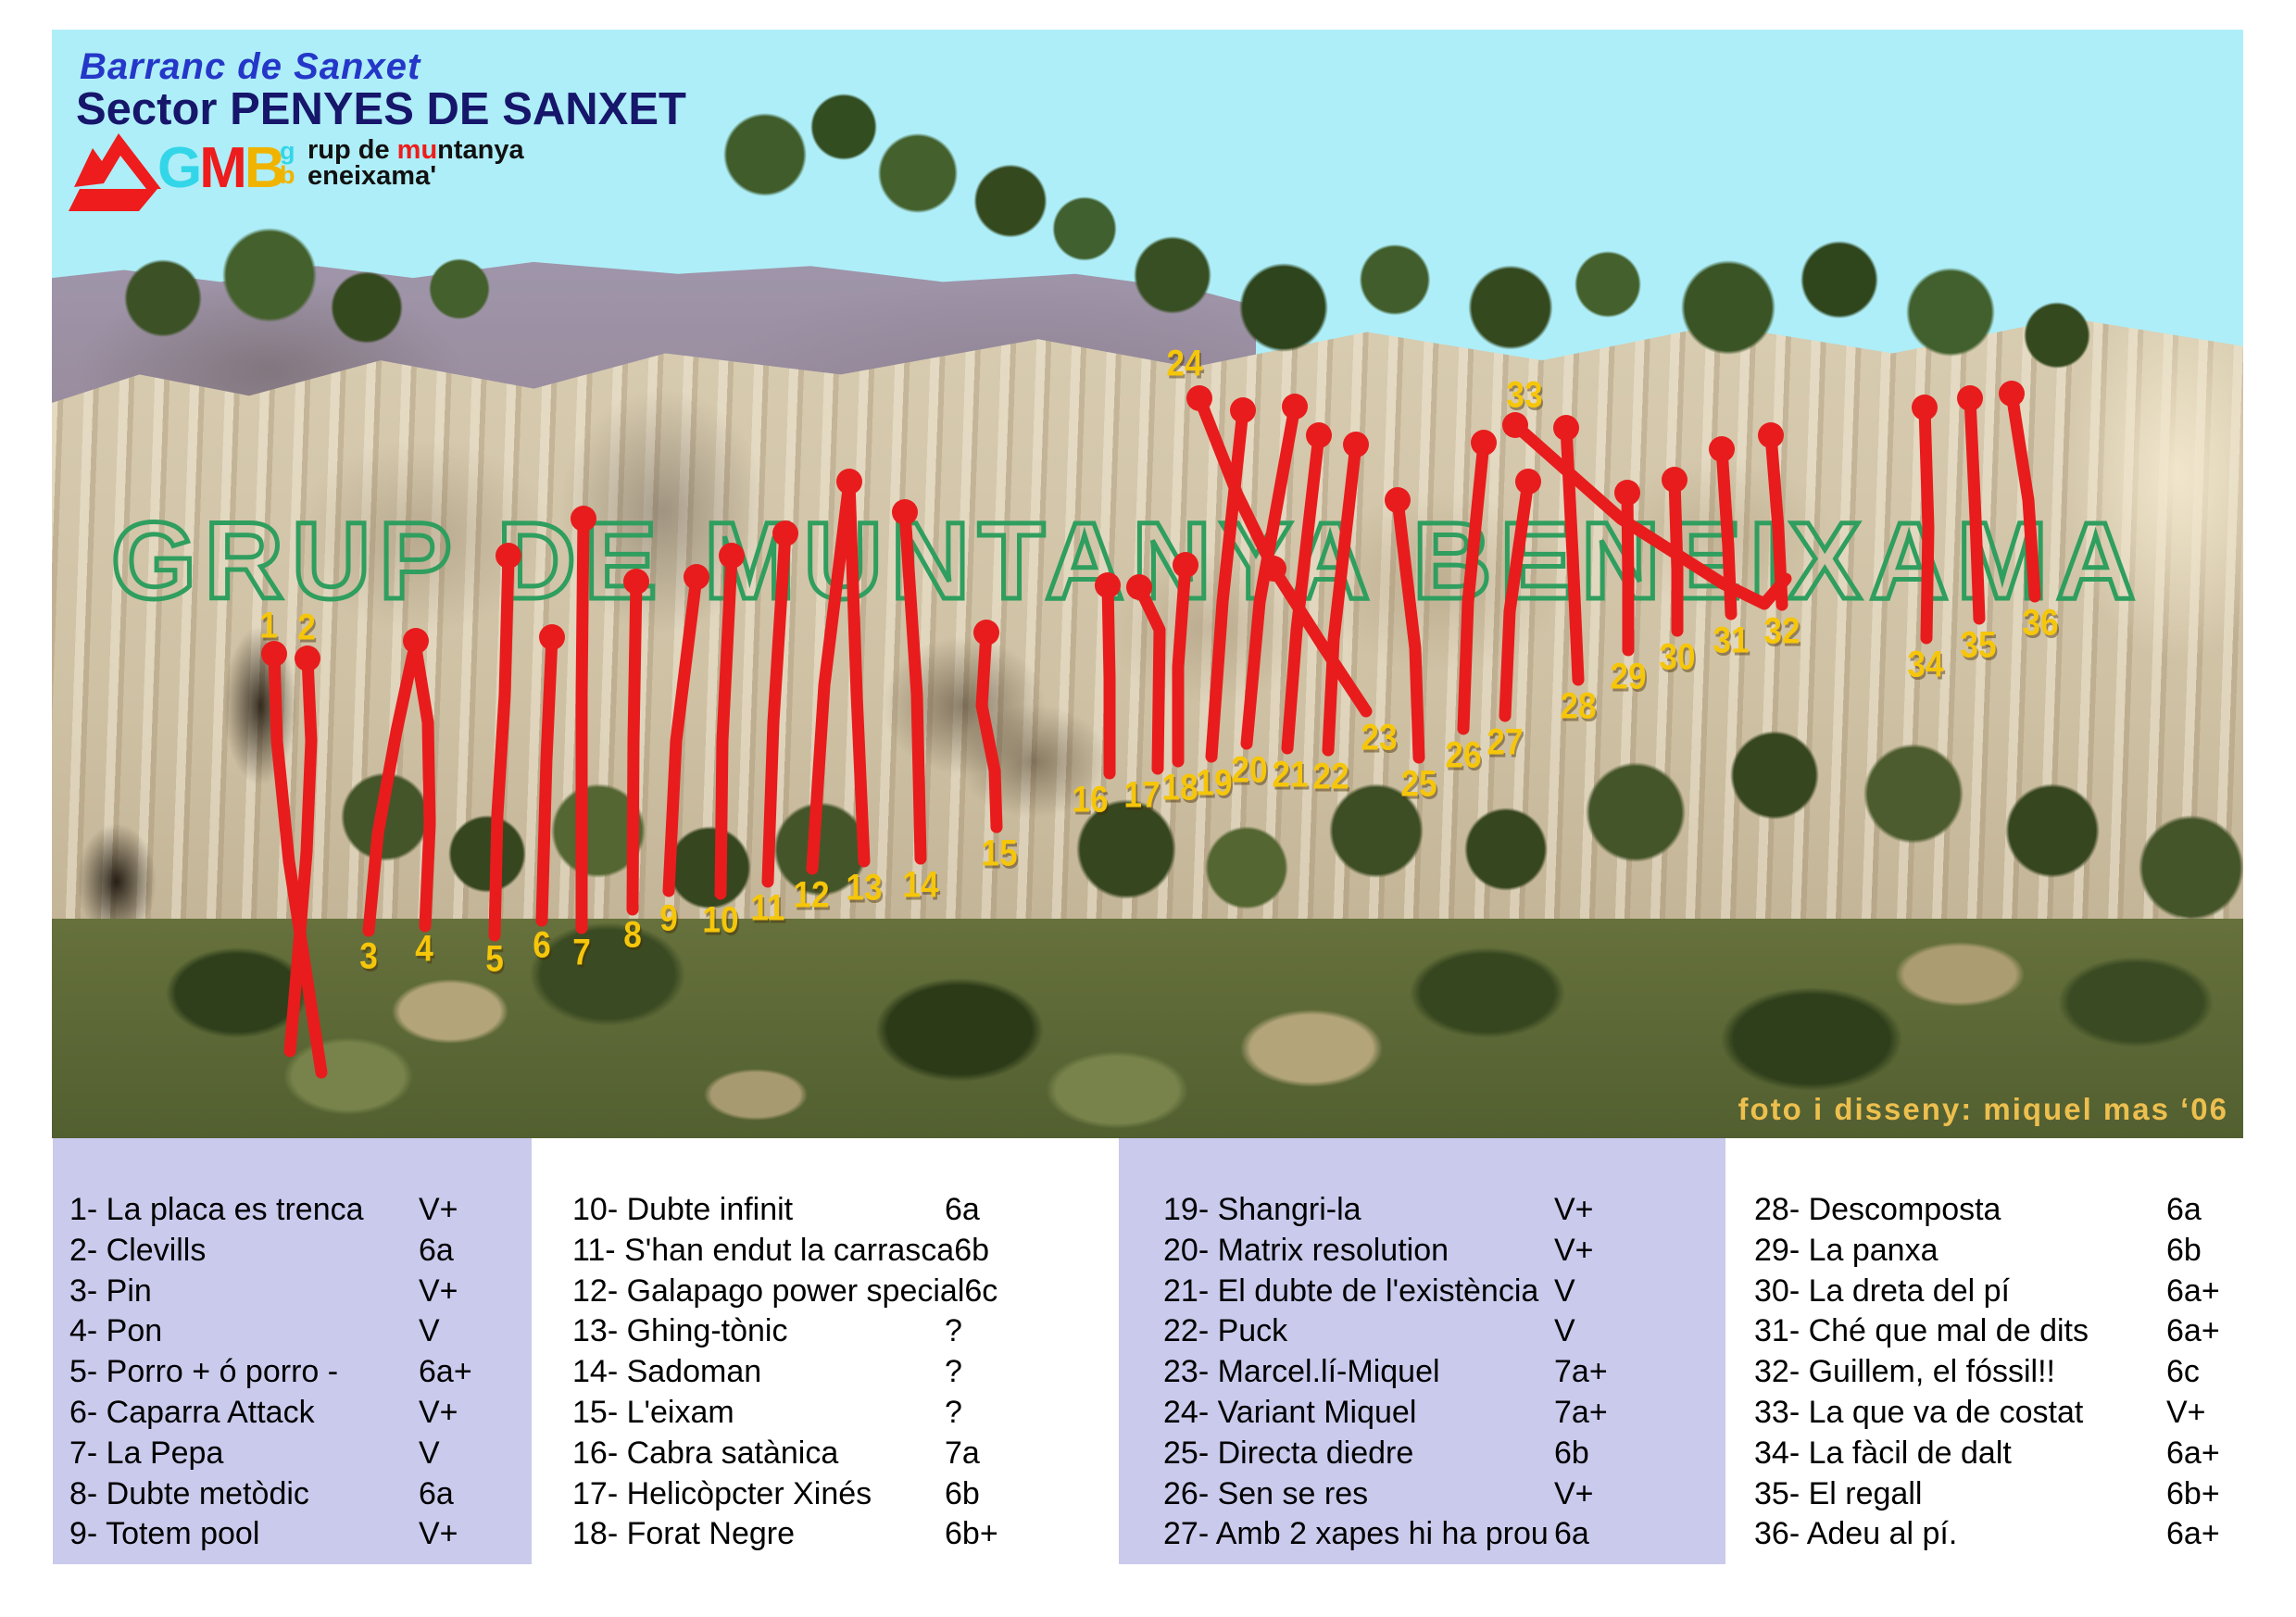 The image size is (2296, 1617). I want to click on route-name: 1- La placa es trenca, so click(216, 1209).